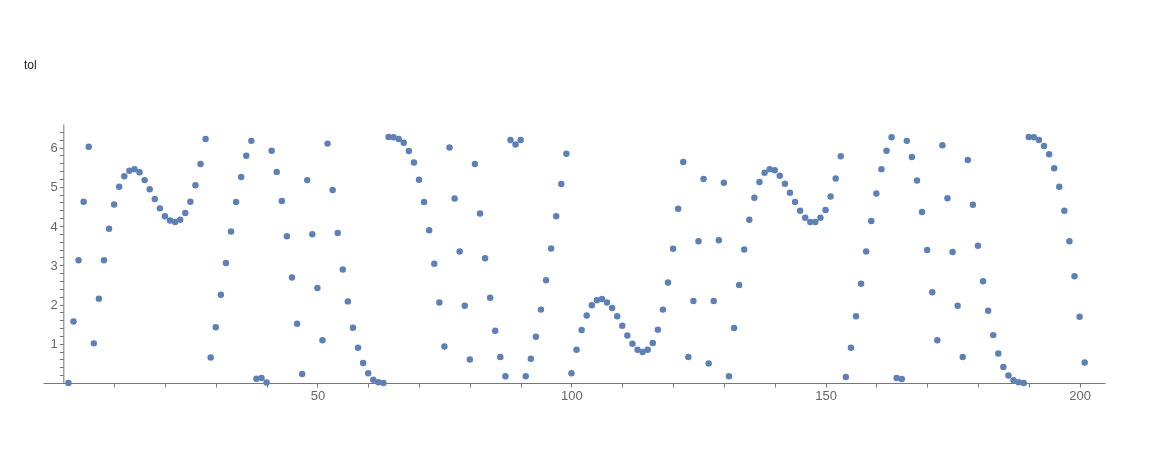 Image resolution: width=1152 pixels, height=458 pixels. What do you see at coordinates (572, 395) in the screenshot?
I see `x-tick-label: 100` at bounding box center [572, 395].